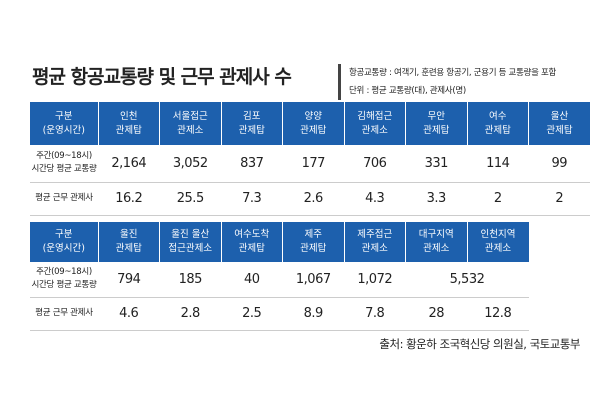 The height and width of the screenshot is (400, 600). What do you see at coordinates (190, 164) in the screenshot?
I see `cell: 3,052` at bounding box center [190, 164].